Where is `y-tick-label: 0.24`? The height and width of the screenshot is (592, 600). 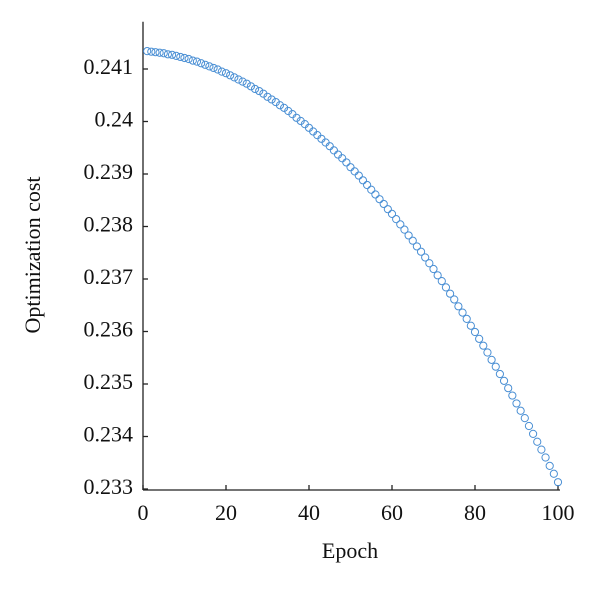 y-tick-label: 0.24 is located at coordinates (114, 119).